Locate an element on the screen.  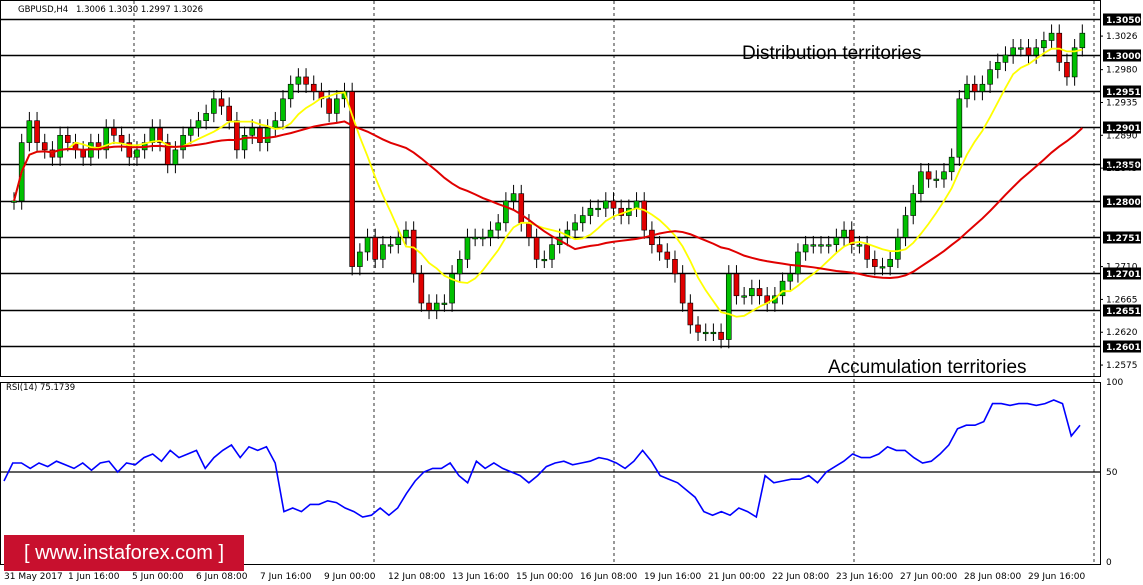
y-tick-label: 1.2710 is located at coordinates (1122, 268).